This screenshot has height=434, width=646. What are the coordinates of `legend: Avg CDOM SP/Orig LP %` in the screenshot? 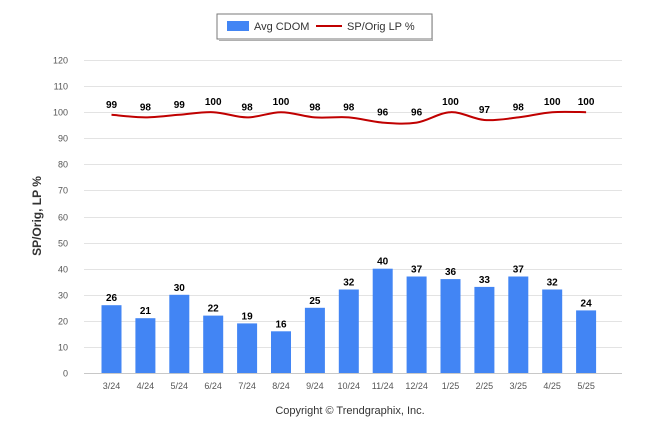 It's located at (324, 27).